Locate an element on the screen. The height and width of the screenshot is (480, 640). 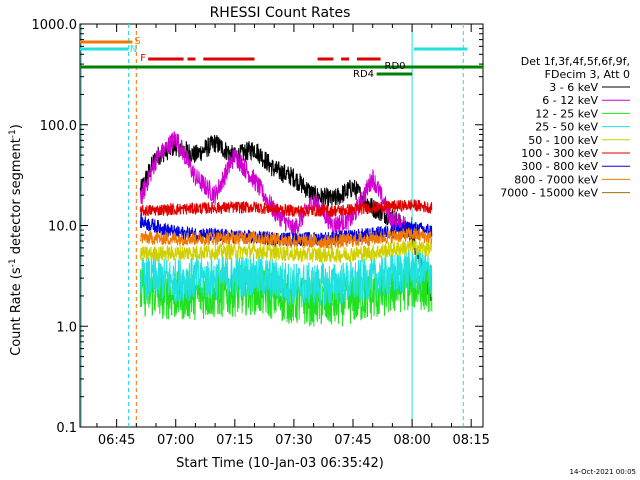
x-tick-label: 08:00 is located at coordinates (411, 440).